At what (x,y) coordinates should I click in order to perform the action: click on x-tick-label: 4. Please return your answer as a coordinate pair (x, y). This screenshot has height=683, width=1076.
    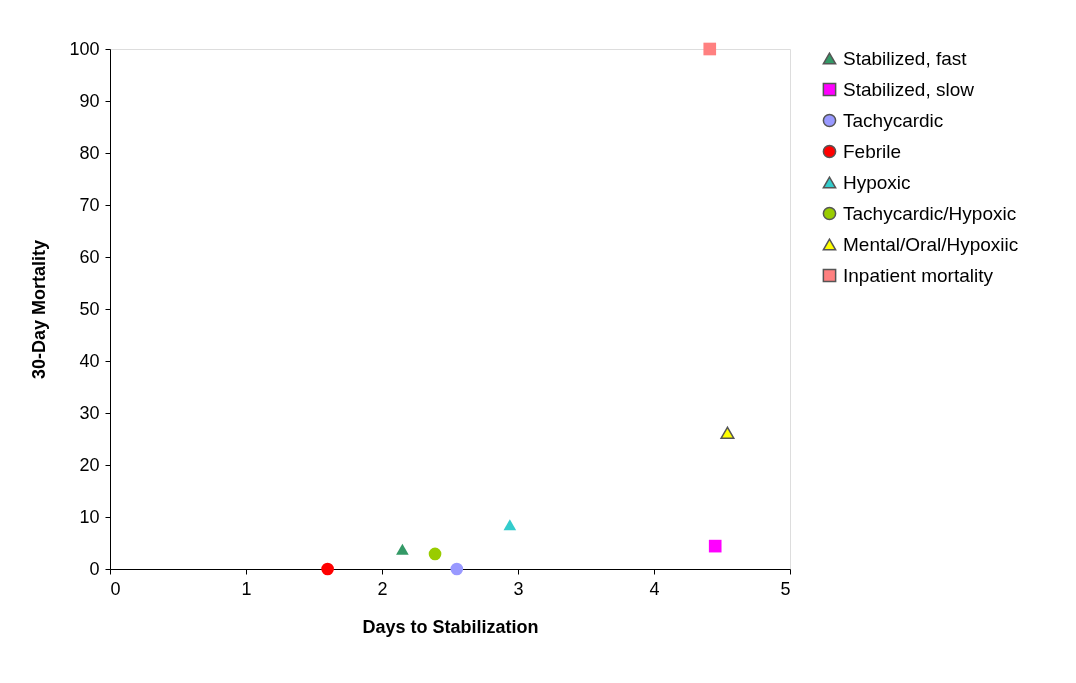
    Looking at the image, I should click on (654, 588).